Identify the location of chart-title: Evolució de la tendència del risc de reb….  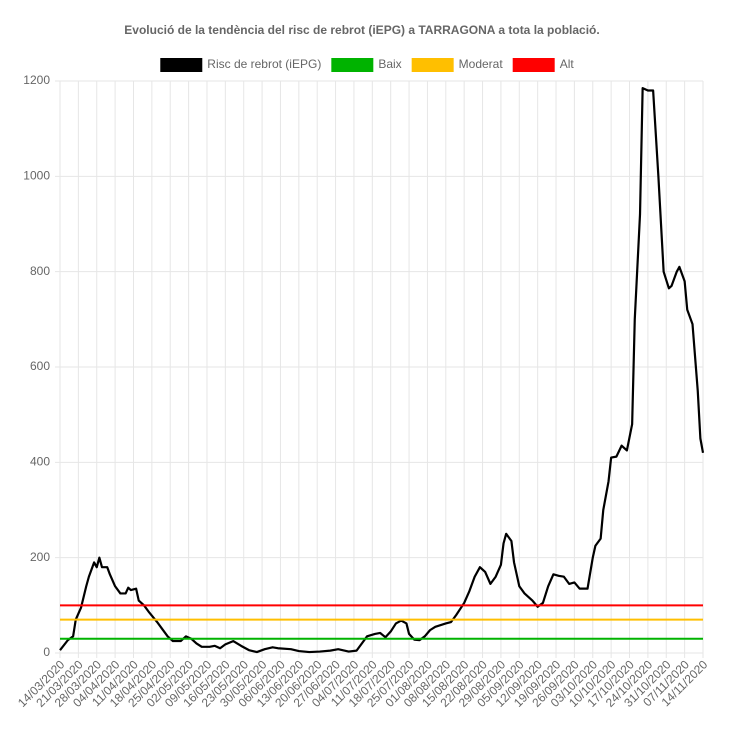
(361, 30).